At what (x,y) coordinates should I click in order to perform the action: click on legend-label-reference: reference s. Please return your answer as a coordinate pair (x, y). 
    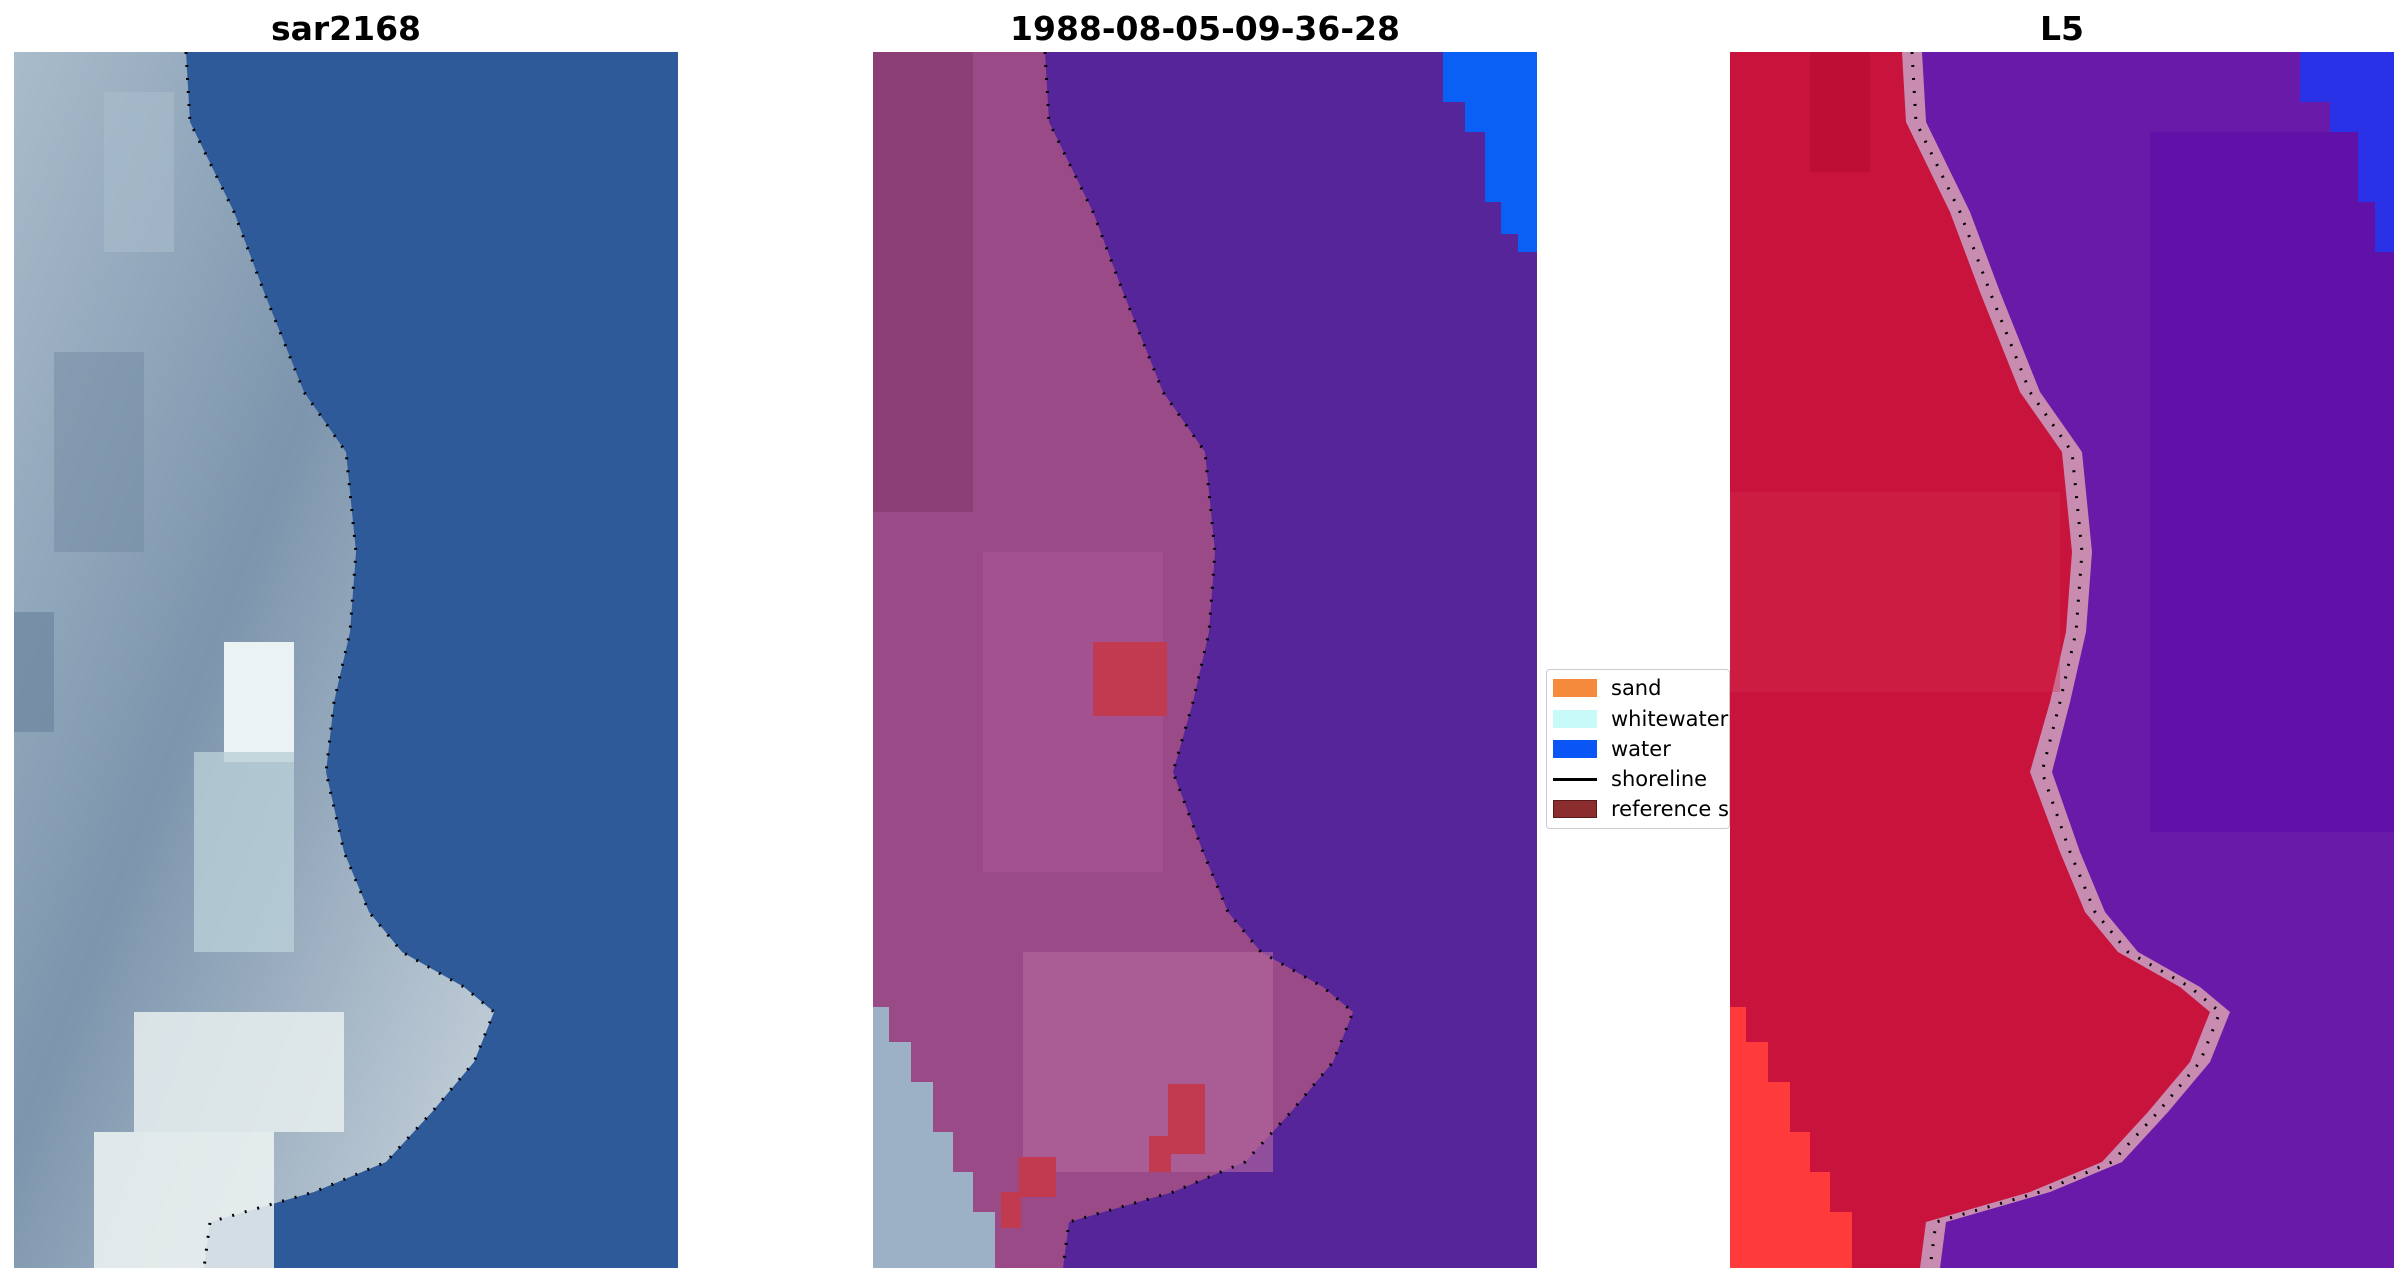
    Looking at the image, I should click on (1670, 809).